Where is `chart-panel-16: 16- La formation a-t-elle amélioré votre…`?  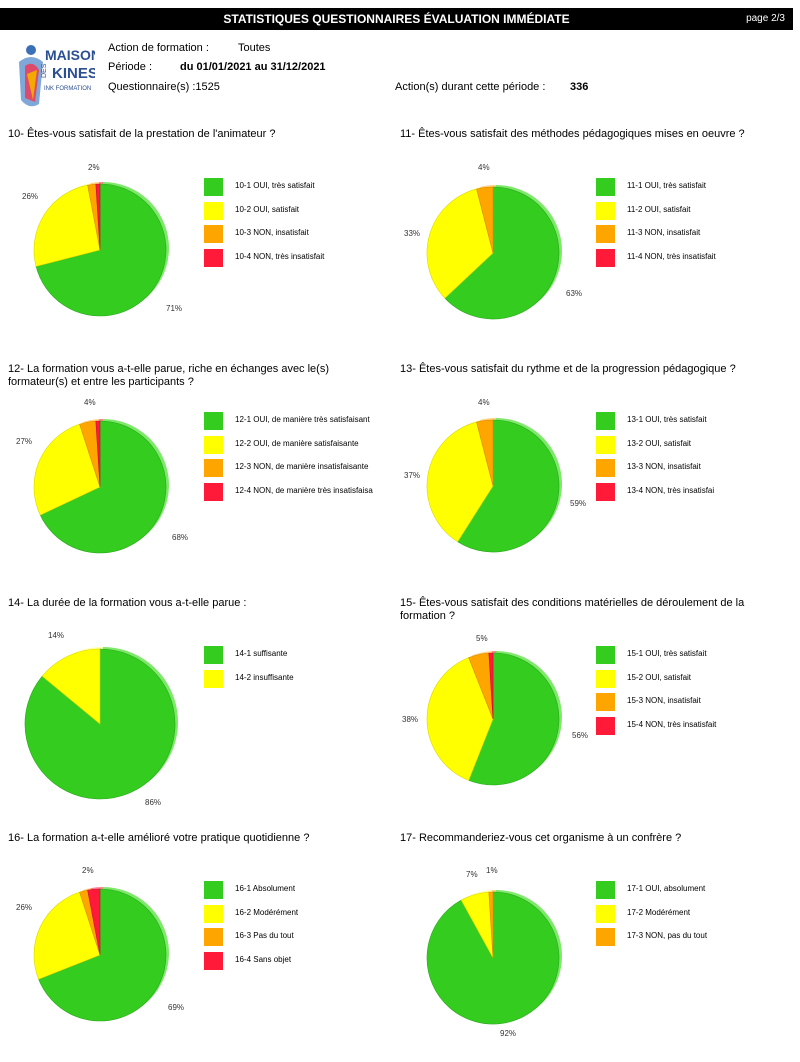 chart-panel-16: 16- La formation a-t-elle amélioré votre… is located at coordinates (203, 947).